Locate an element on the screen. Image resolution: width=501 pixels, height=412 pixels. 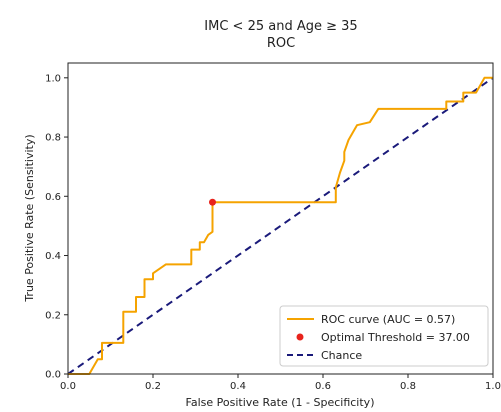
optimal-threshold-point is located at coordinates (212, 202).